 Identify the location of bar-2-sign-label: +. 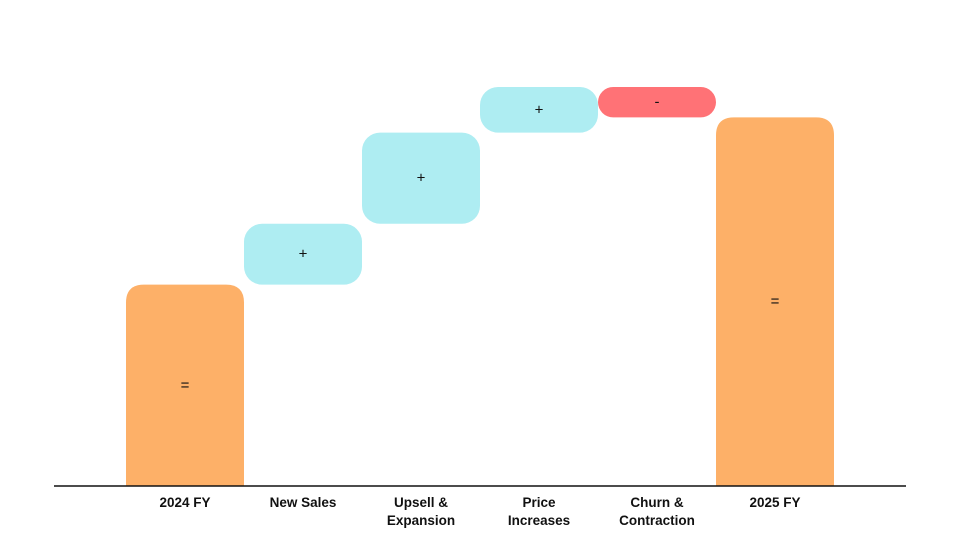
(421, 178).